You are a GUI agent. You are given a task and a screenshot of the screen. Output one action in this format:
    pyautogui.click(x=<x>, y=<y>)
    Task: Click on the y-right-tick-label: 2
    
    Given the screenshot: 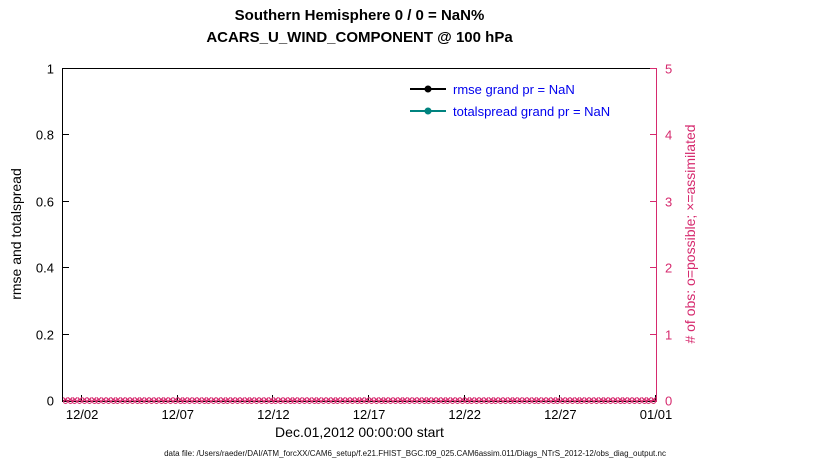 What is the action you would take?
    pyautogui.click(x=669, y=268)
    